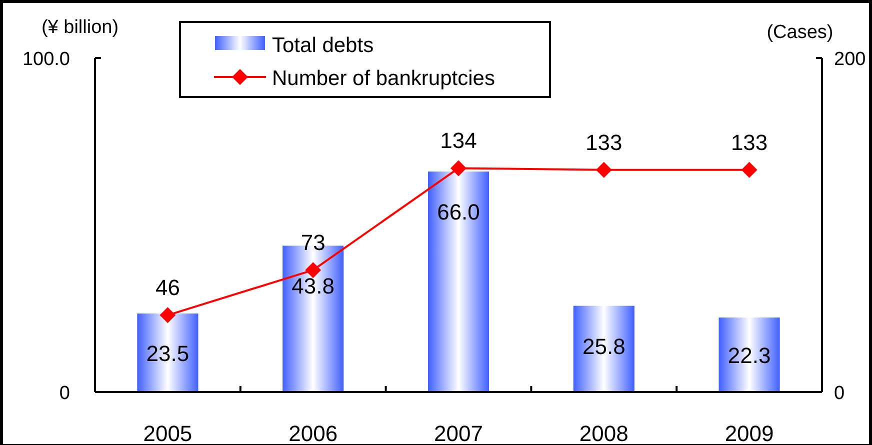 This screenshot has height=445, width=872. Describe the element at coordinates (167, 287) in the screenshot. I see `data-label: 46` at that location.